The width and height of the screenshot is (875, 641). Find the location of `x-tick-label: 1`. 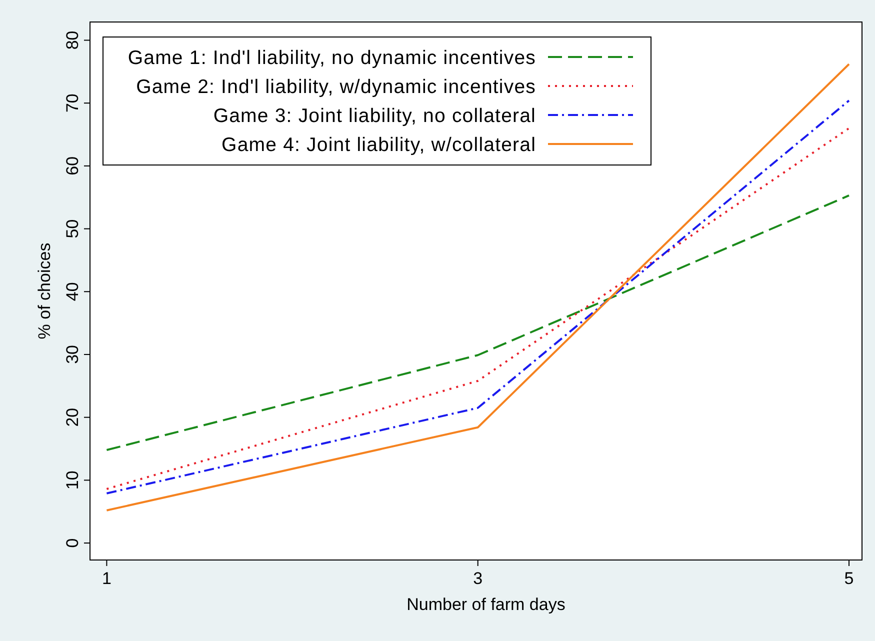

x-tick-label: 1 is located at coordinates (107, 578).